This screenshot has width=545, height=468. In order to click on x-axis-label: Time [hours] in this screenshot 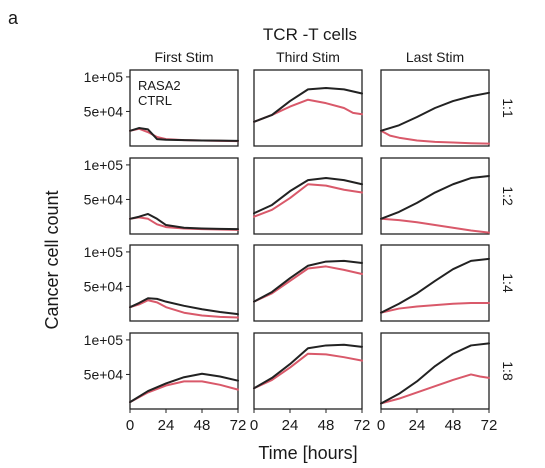, I will do `click(307, 453)`.